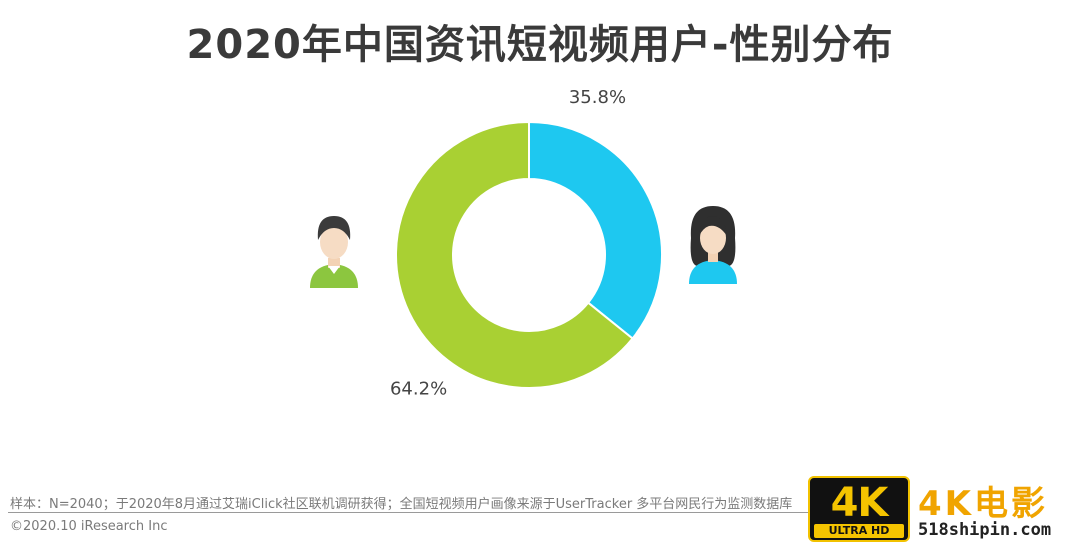 This screenshot has height=548, width=1080. I want to click on footer-divider, so click(408, 512).